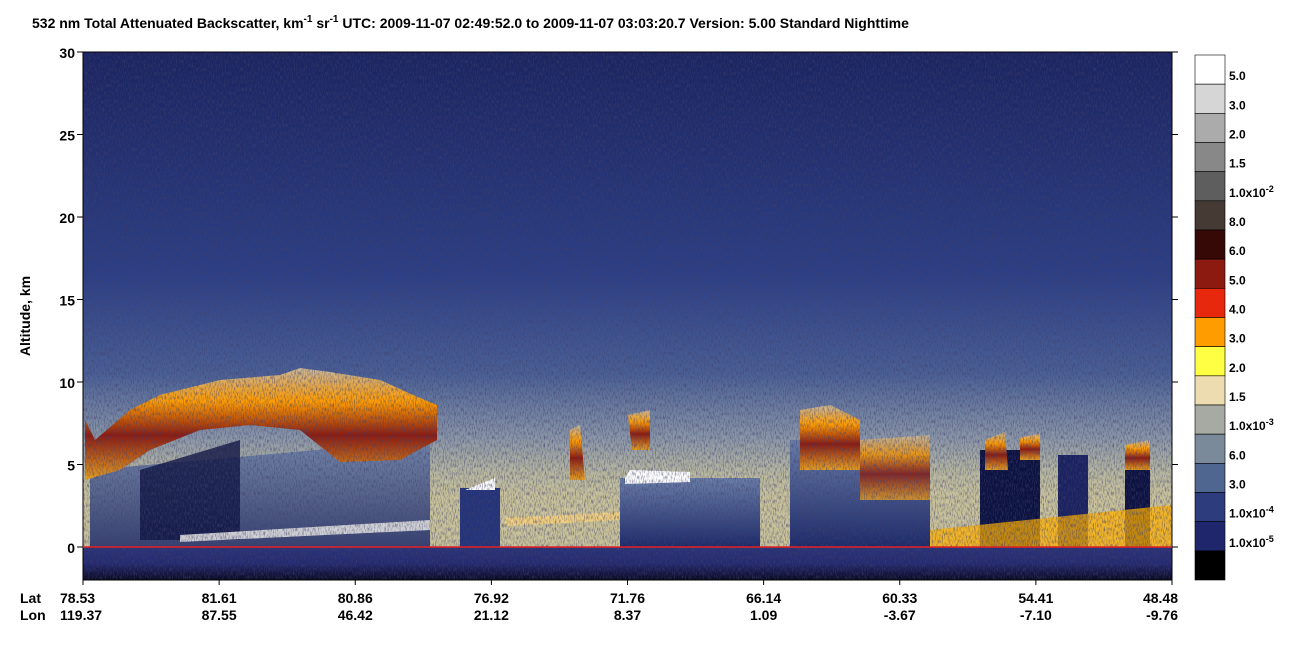  What do you see at coordinates (67, 383) in the screenshot?
I see `y-tick-label: 10` at bounding box center [67, 383].